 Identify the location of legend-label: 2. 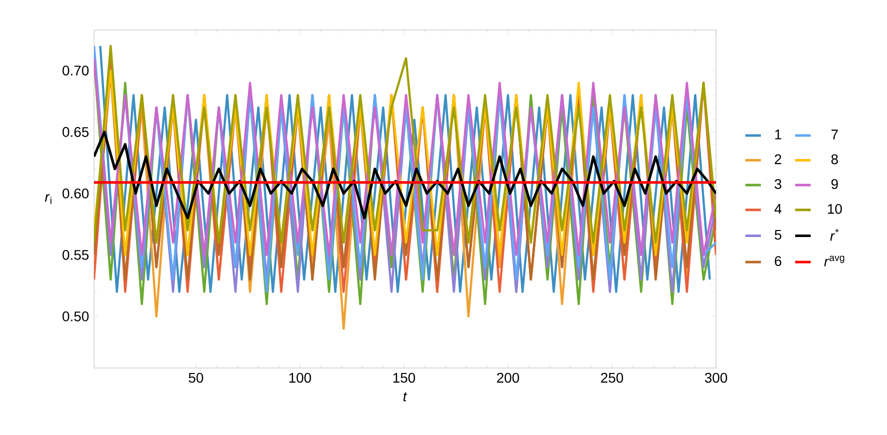
(778, 159).